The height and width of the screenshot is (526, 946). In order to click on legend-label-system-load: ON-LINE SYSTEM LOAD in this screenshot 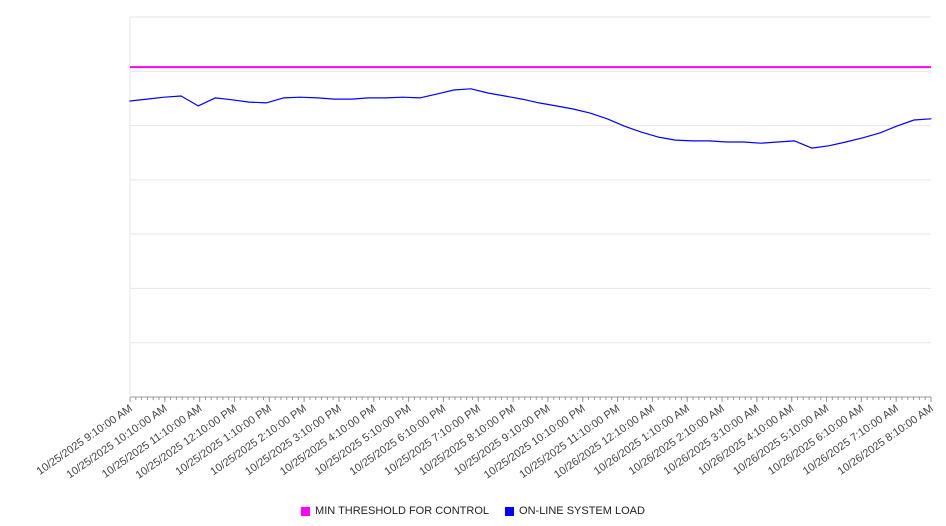, I will do `click(582, 511)`.